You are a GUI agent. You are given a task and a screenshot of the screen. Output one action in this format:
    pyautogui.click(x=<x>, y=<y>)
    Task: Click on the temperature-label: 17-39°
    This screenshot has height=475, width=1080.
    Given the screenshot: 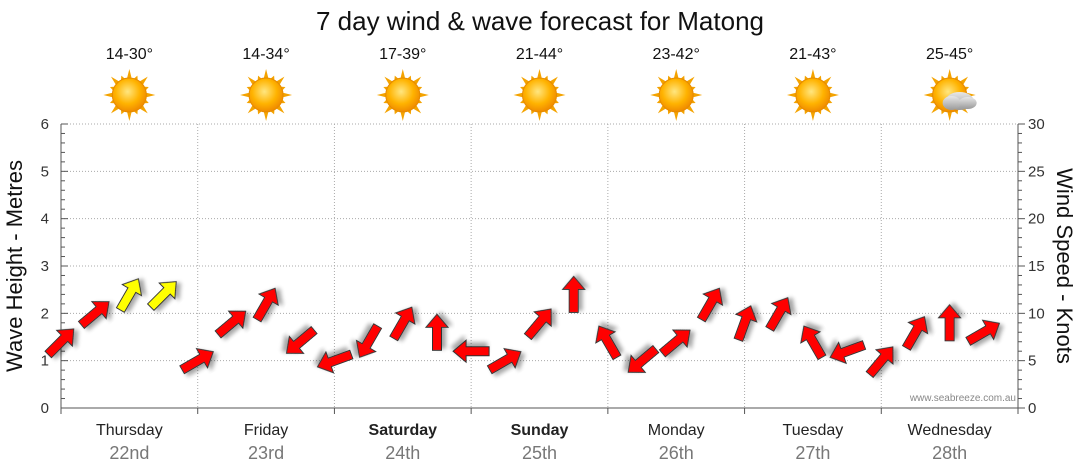 What is the action you would take?
    pyautogui.click(x=402, y=54)
    